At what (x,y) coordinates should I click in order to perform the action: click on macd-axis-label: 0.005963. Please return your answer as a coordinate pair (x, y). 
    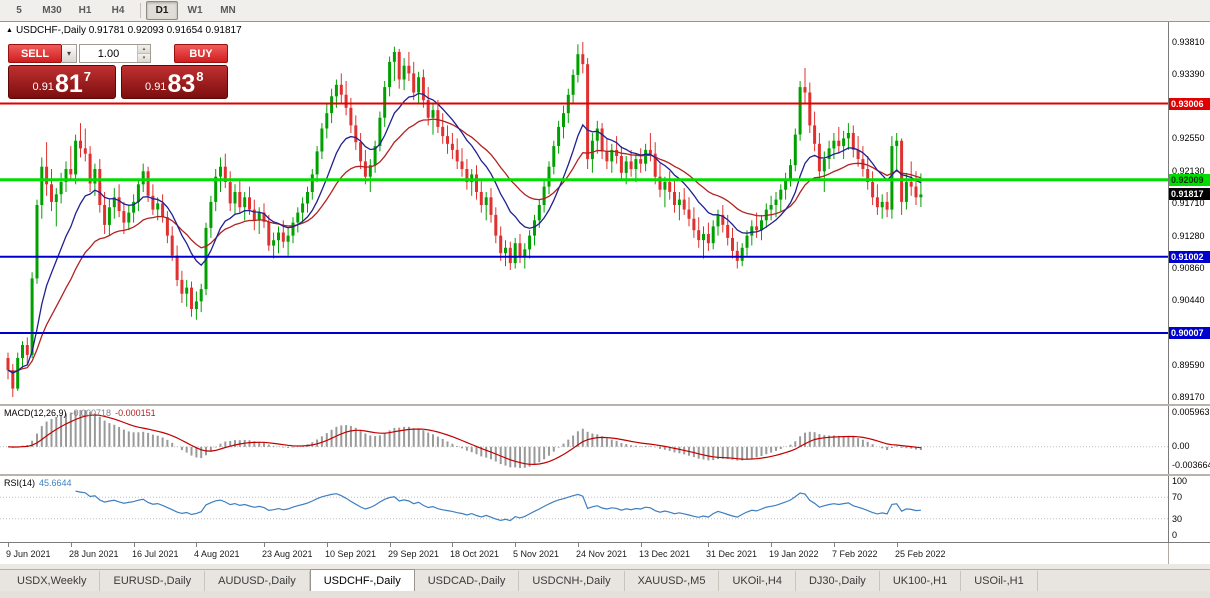
    Looking at the image, I should click on (1191, 412).